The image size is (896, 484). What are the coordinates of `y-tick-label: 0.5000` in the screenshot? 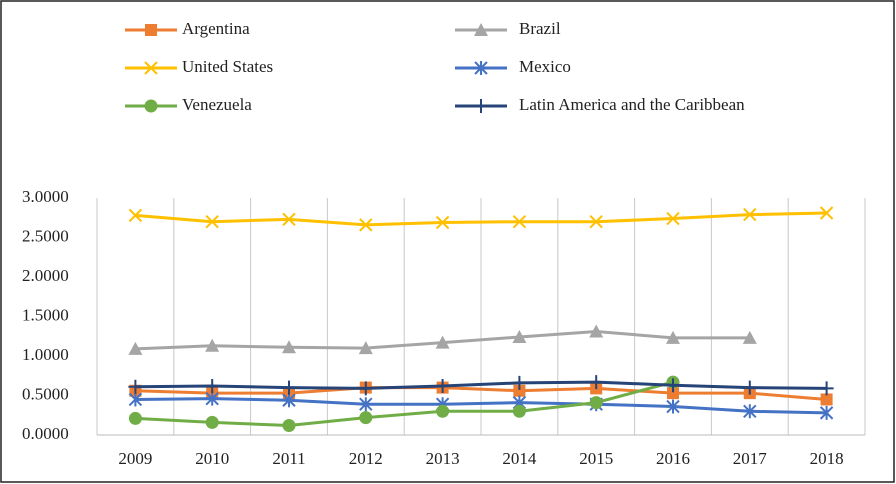 It's located at (45, 393).